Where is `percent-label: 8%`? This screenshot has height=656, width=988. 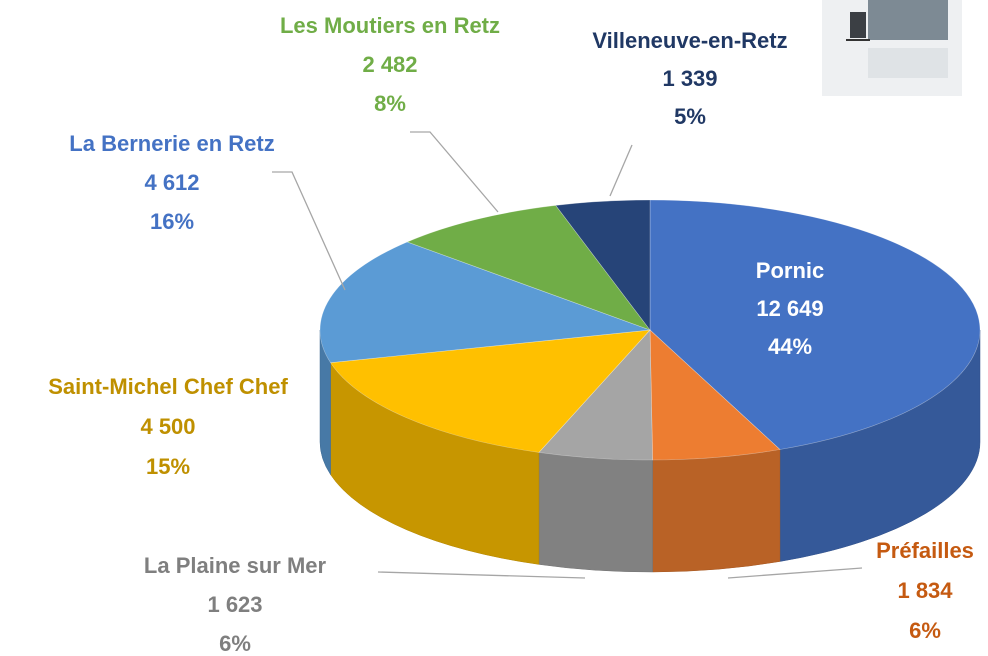
percent-label: 8% is located at coordinates (390, 103).